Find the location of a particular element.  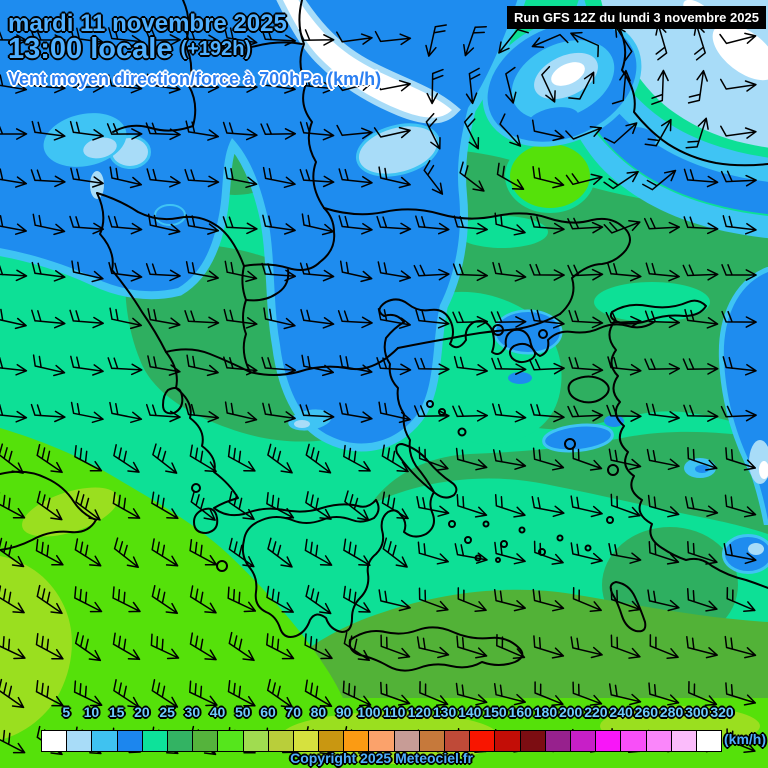

legend-value: 180 is located at coordinates (545, 712).